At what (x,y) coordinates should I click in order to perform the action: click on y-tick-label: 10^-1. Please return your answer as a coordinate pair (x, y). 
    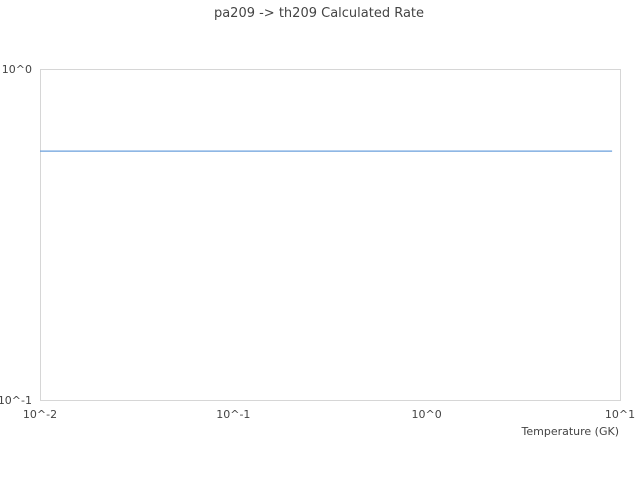
    Looking at the image, I should click on (16, 400).